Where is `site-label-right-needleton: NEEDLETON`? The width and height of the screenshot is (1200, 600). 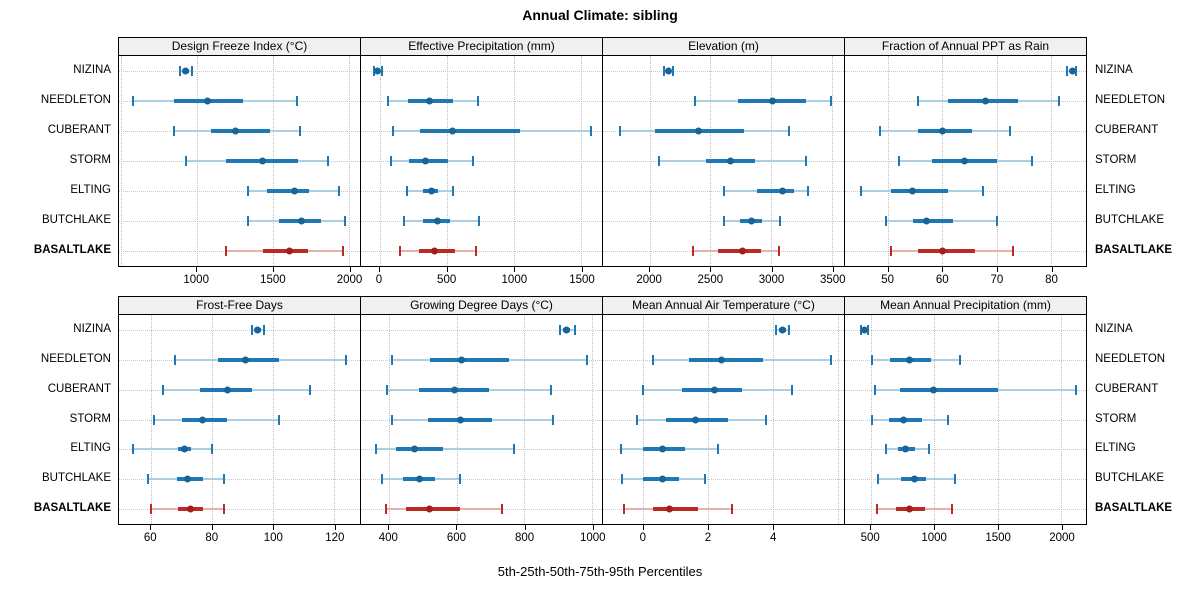
site-label-right-needleton: NEEDLETON is located at coordinates (1130, 358).